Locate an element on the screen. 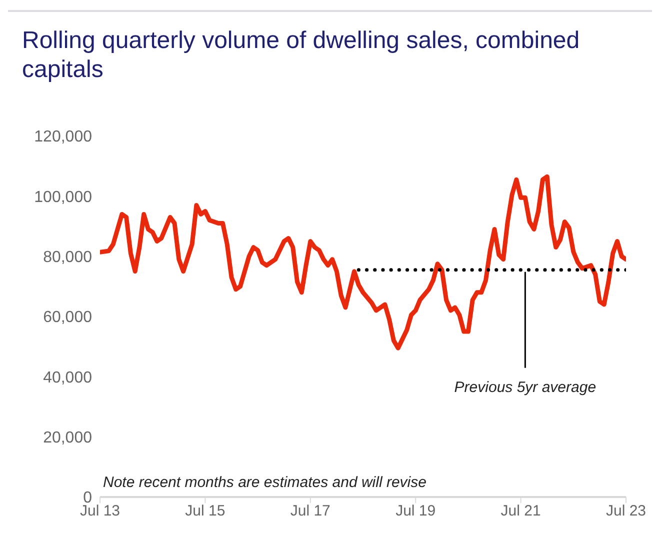  y-tick-label: 80,000 is located at coordinates (67, 257).